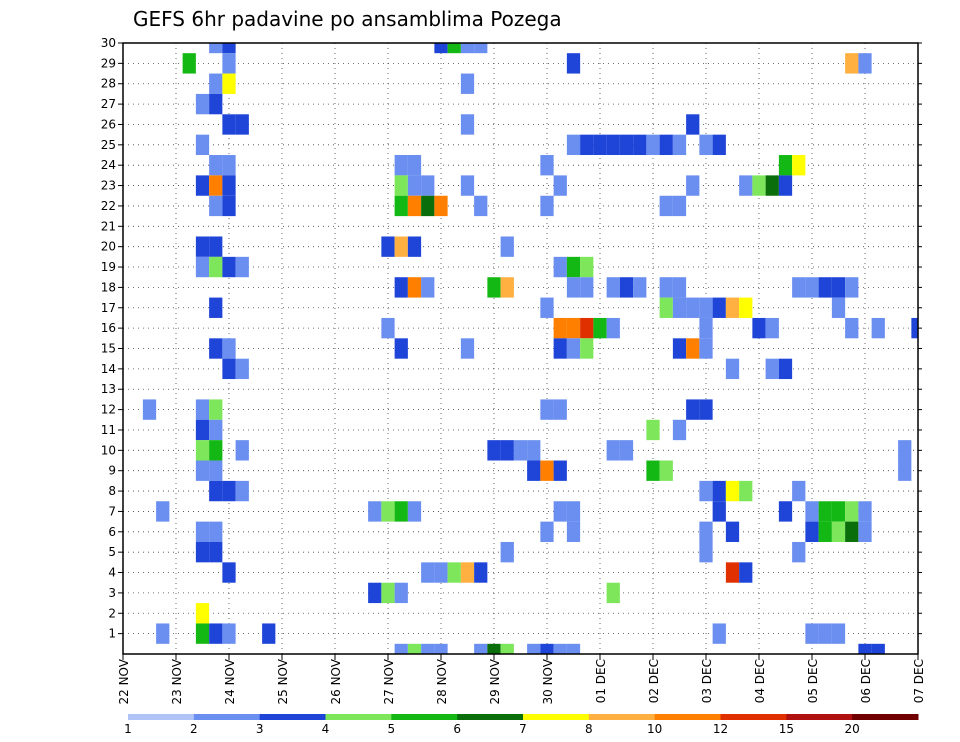 This screenshot has width=960, height=742. I want to click on y-tick-label: 19, so click(108, 267).